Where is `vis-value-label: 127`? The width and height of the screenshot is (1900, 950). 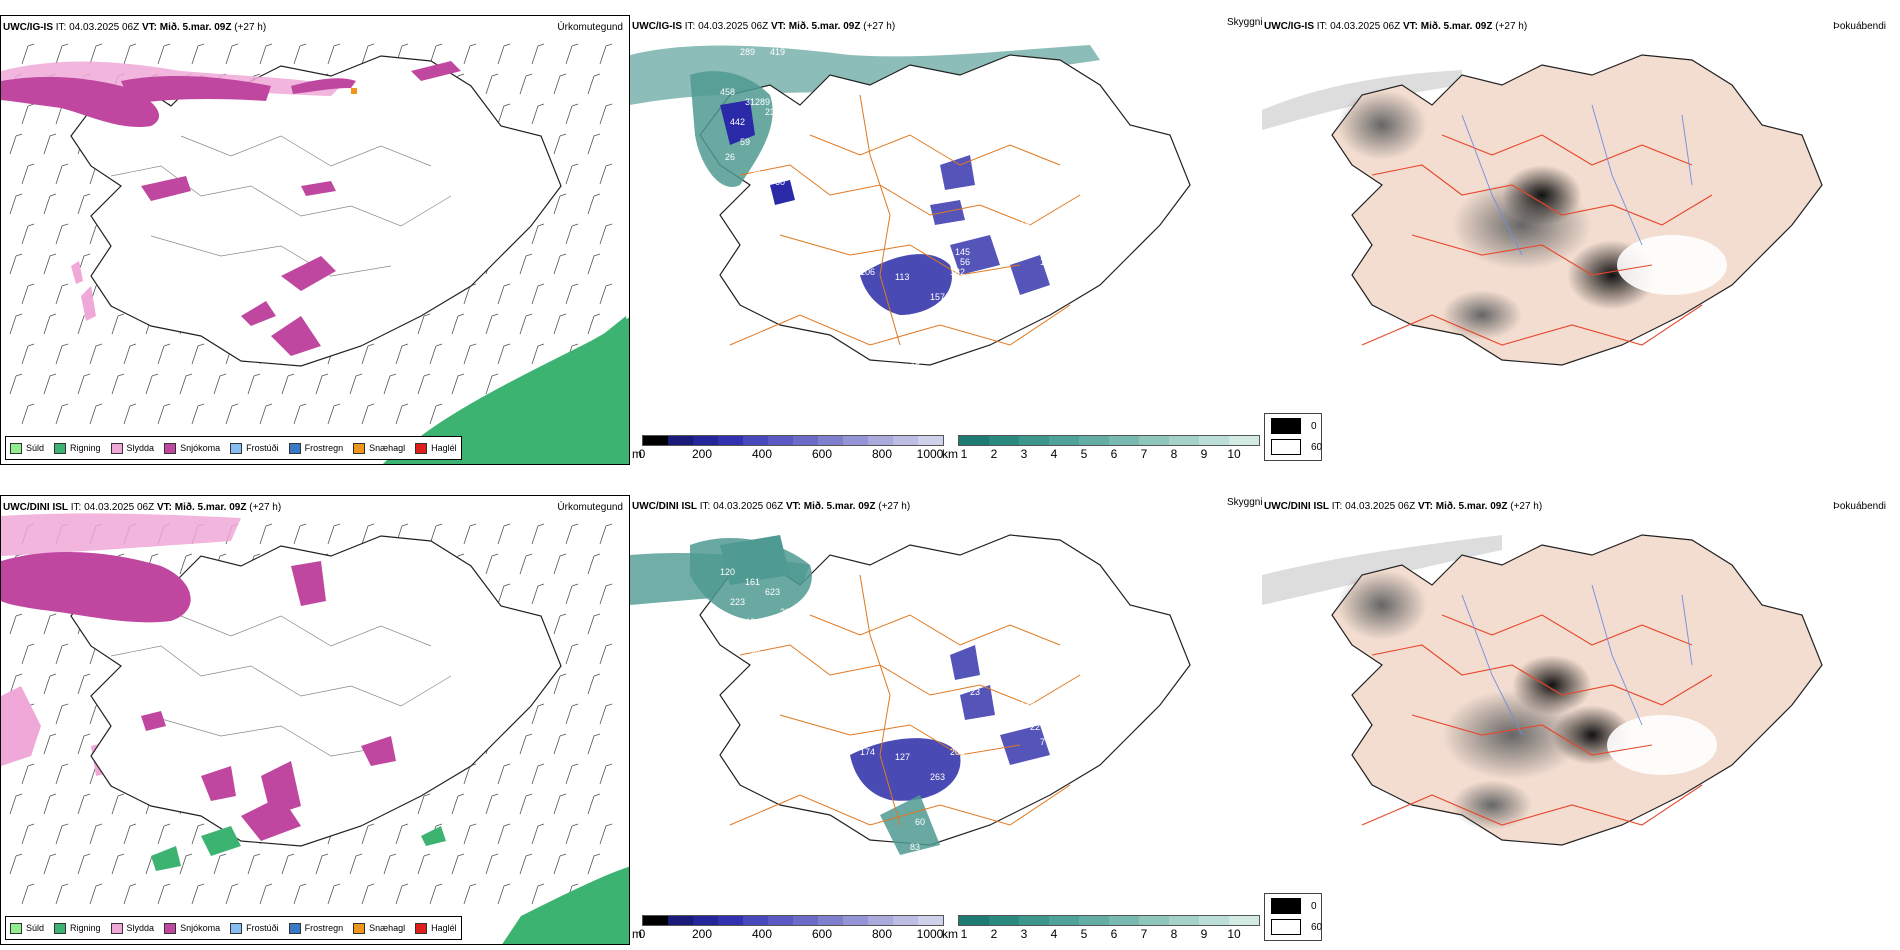
vis-value-label: 127 is located at coordinates (902, 757).